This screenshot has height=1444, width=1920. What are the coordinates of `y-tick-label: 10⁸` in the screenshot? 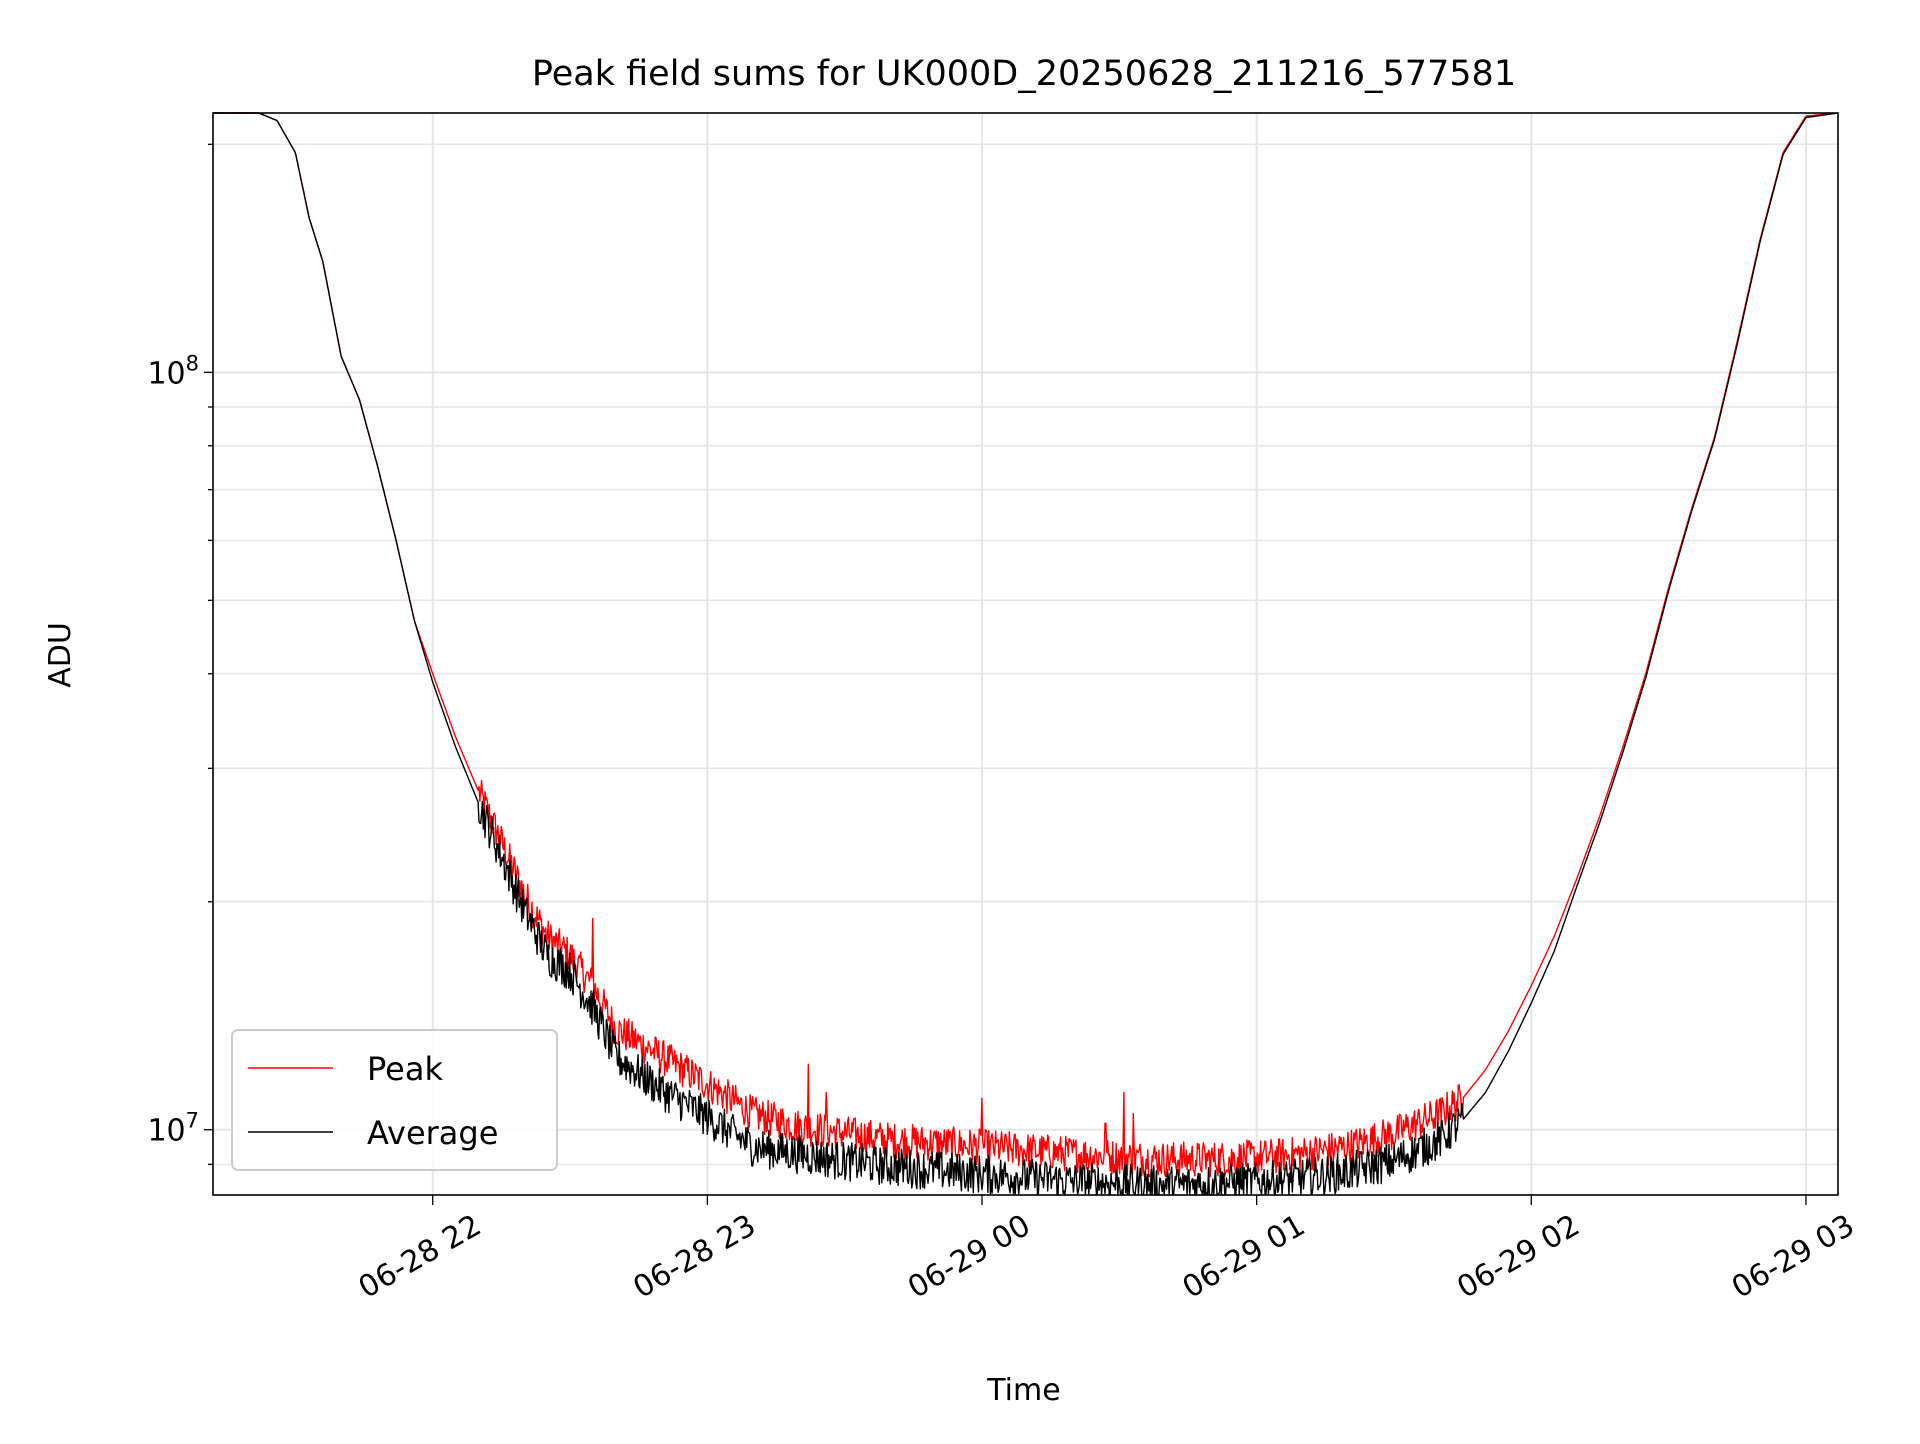 It's located at (173, 371).